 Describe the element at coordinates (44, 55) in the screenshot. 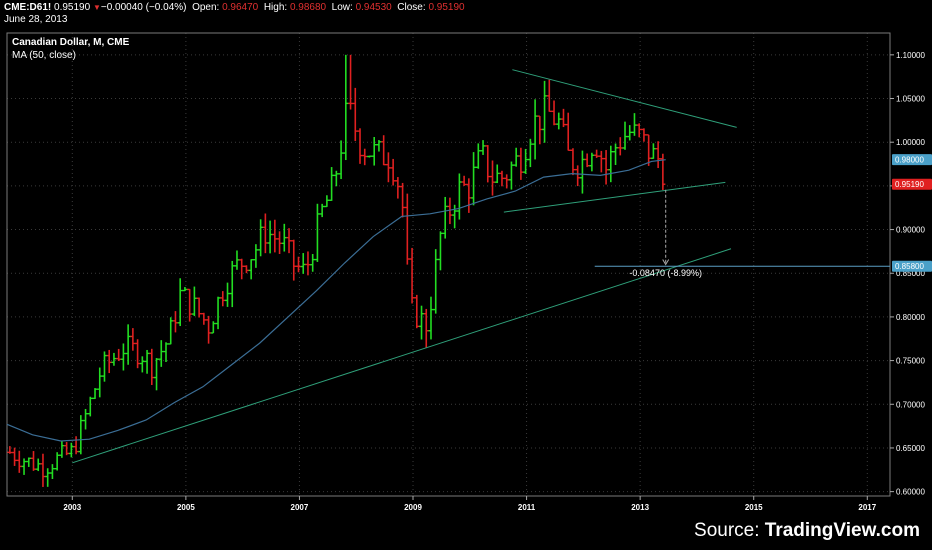

I see `legend-indicator: MA (50, close)` at that location.